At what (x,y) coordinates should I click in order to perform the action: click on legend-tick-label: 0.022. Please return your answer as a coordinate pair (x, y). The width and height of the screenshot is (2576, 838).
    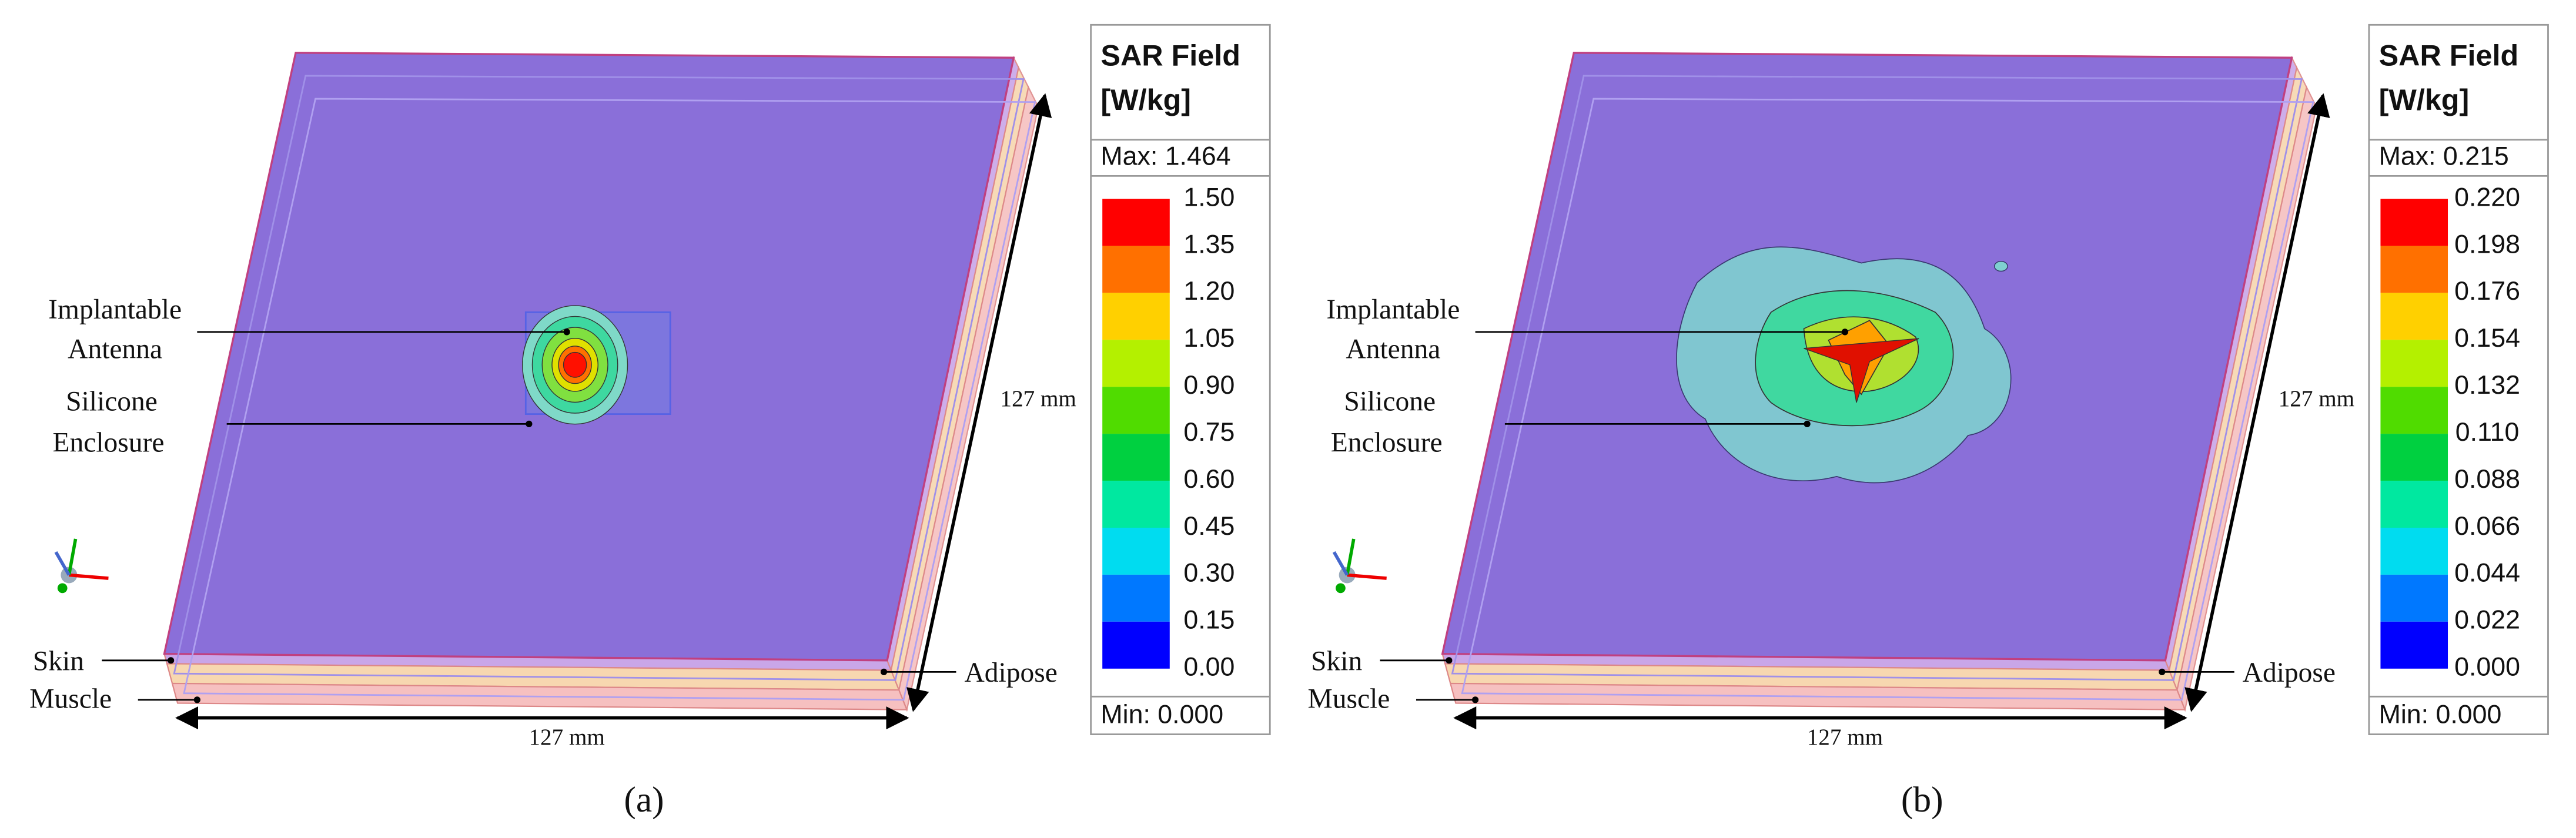
    Looking at the image, I should click on (2487, 620).